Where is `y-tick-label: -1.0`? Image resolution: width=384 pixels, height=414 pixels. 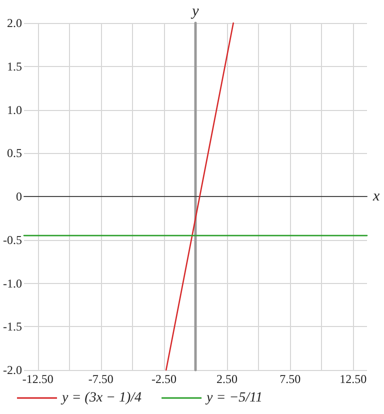
y-tick-label: -1.0 is located at coordinates (12, 283).